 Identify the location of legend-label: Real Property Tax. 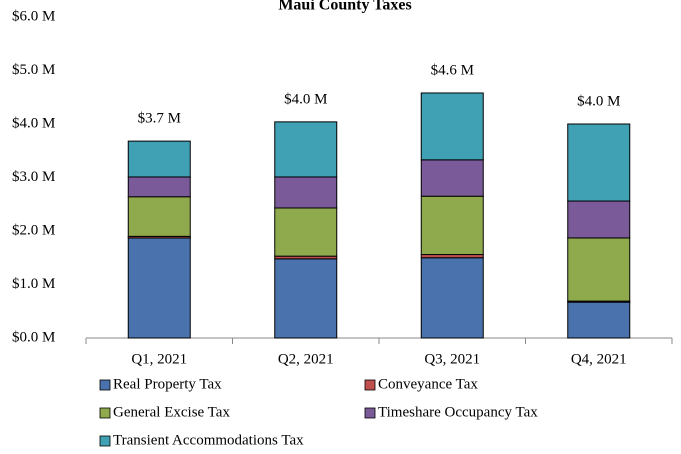
(167, 384).